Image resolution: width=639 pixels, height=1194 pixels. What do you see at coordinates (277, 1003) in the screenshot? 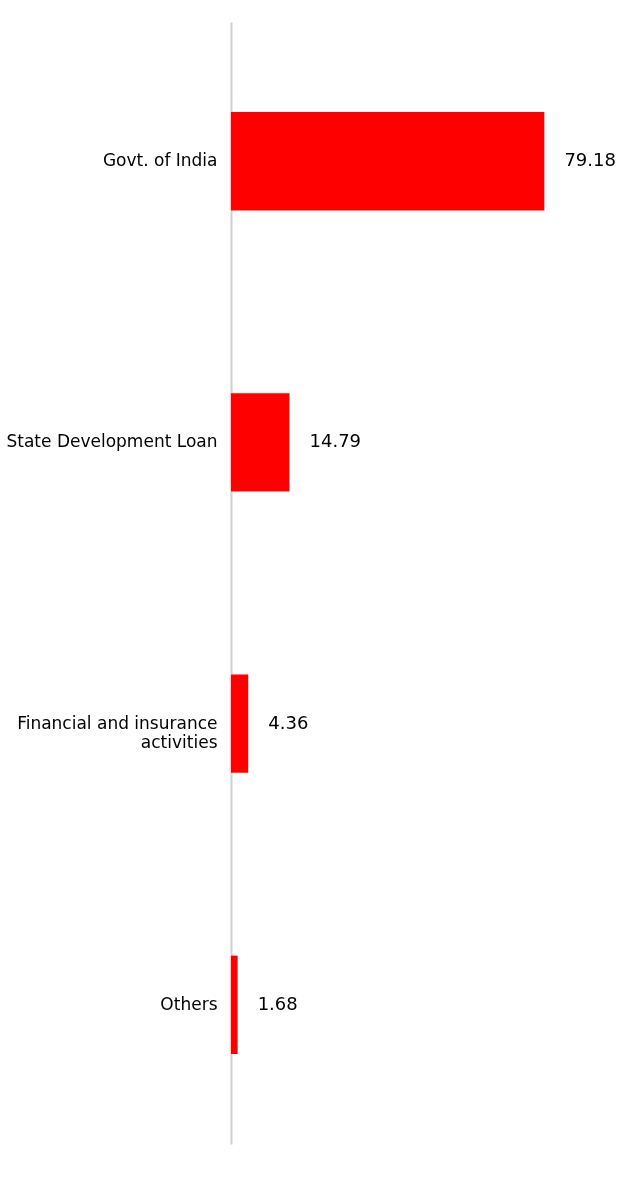
I see `data-label: 1.68` at bounding box center [277, 1003].